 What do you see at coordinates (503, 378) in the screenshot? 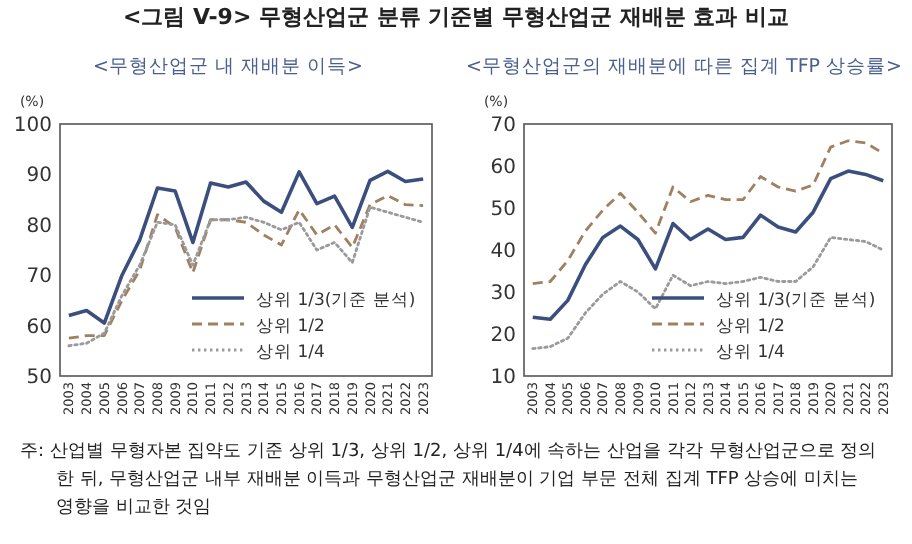
I see `y-tick-label: 10` at bounding box center [503, 378].